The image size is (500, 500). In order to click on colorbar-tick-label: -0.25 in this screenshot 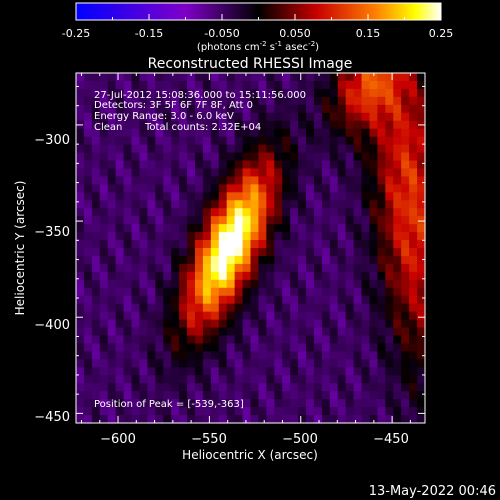, I will do `click(76, 33)`.